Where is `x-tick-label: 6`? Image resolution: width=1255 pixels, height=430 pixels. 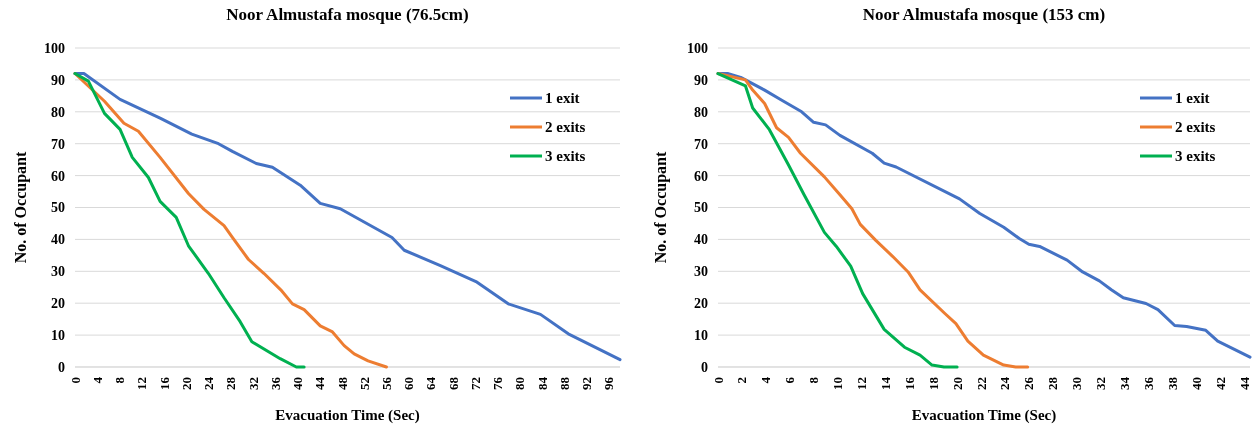
x-tick-label: 6 is located at coordinates (790, 380).